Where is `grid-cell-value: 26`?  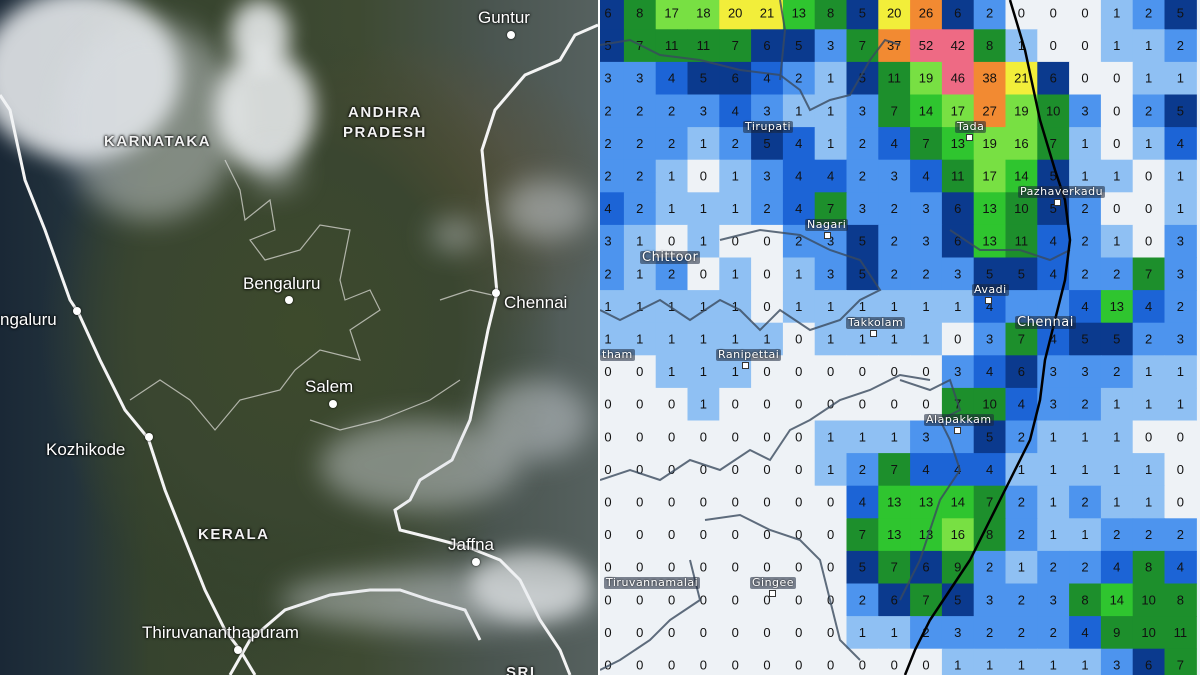
grid-cell-value: 26 is located at coordinates (926, 13).